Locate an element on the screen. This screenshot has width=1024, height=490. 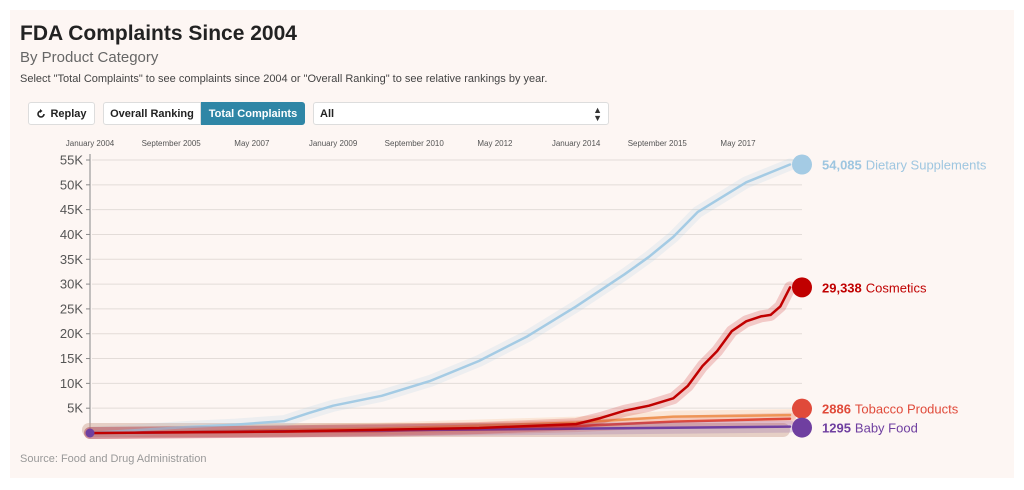
replay-icon is located at coordinates (41, 113).